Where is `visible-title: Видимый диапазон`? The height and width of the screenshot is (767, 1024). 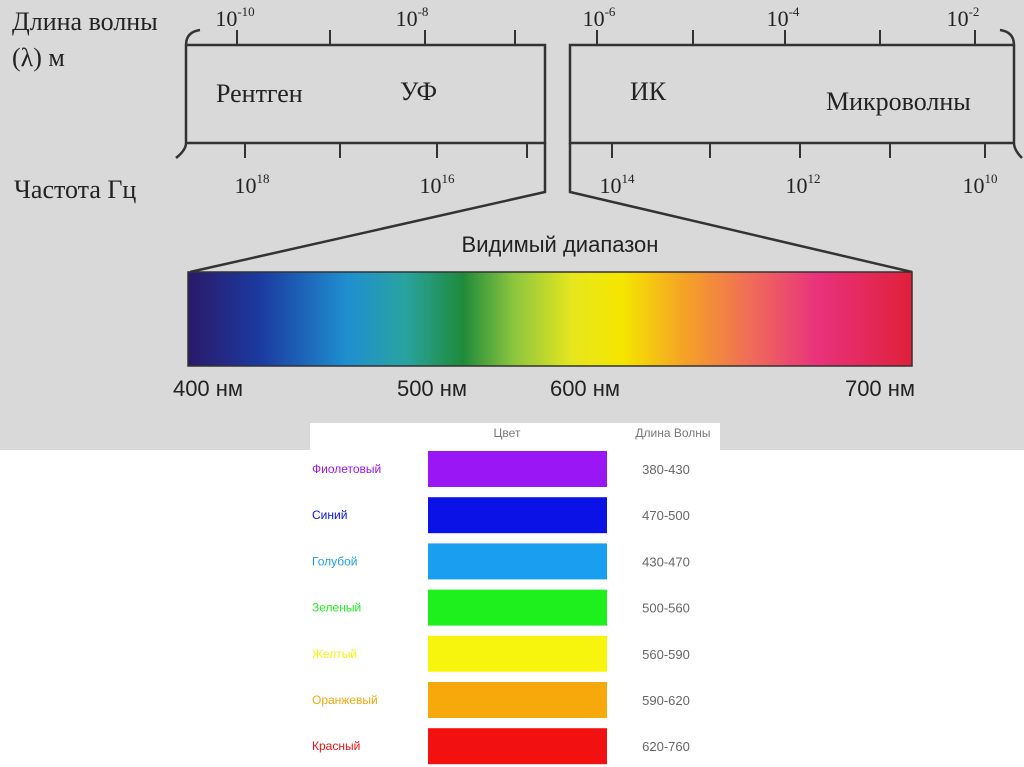 visible-title: Видимый диапазон is located at coordinates (560, 244).